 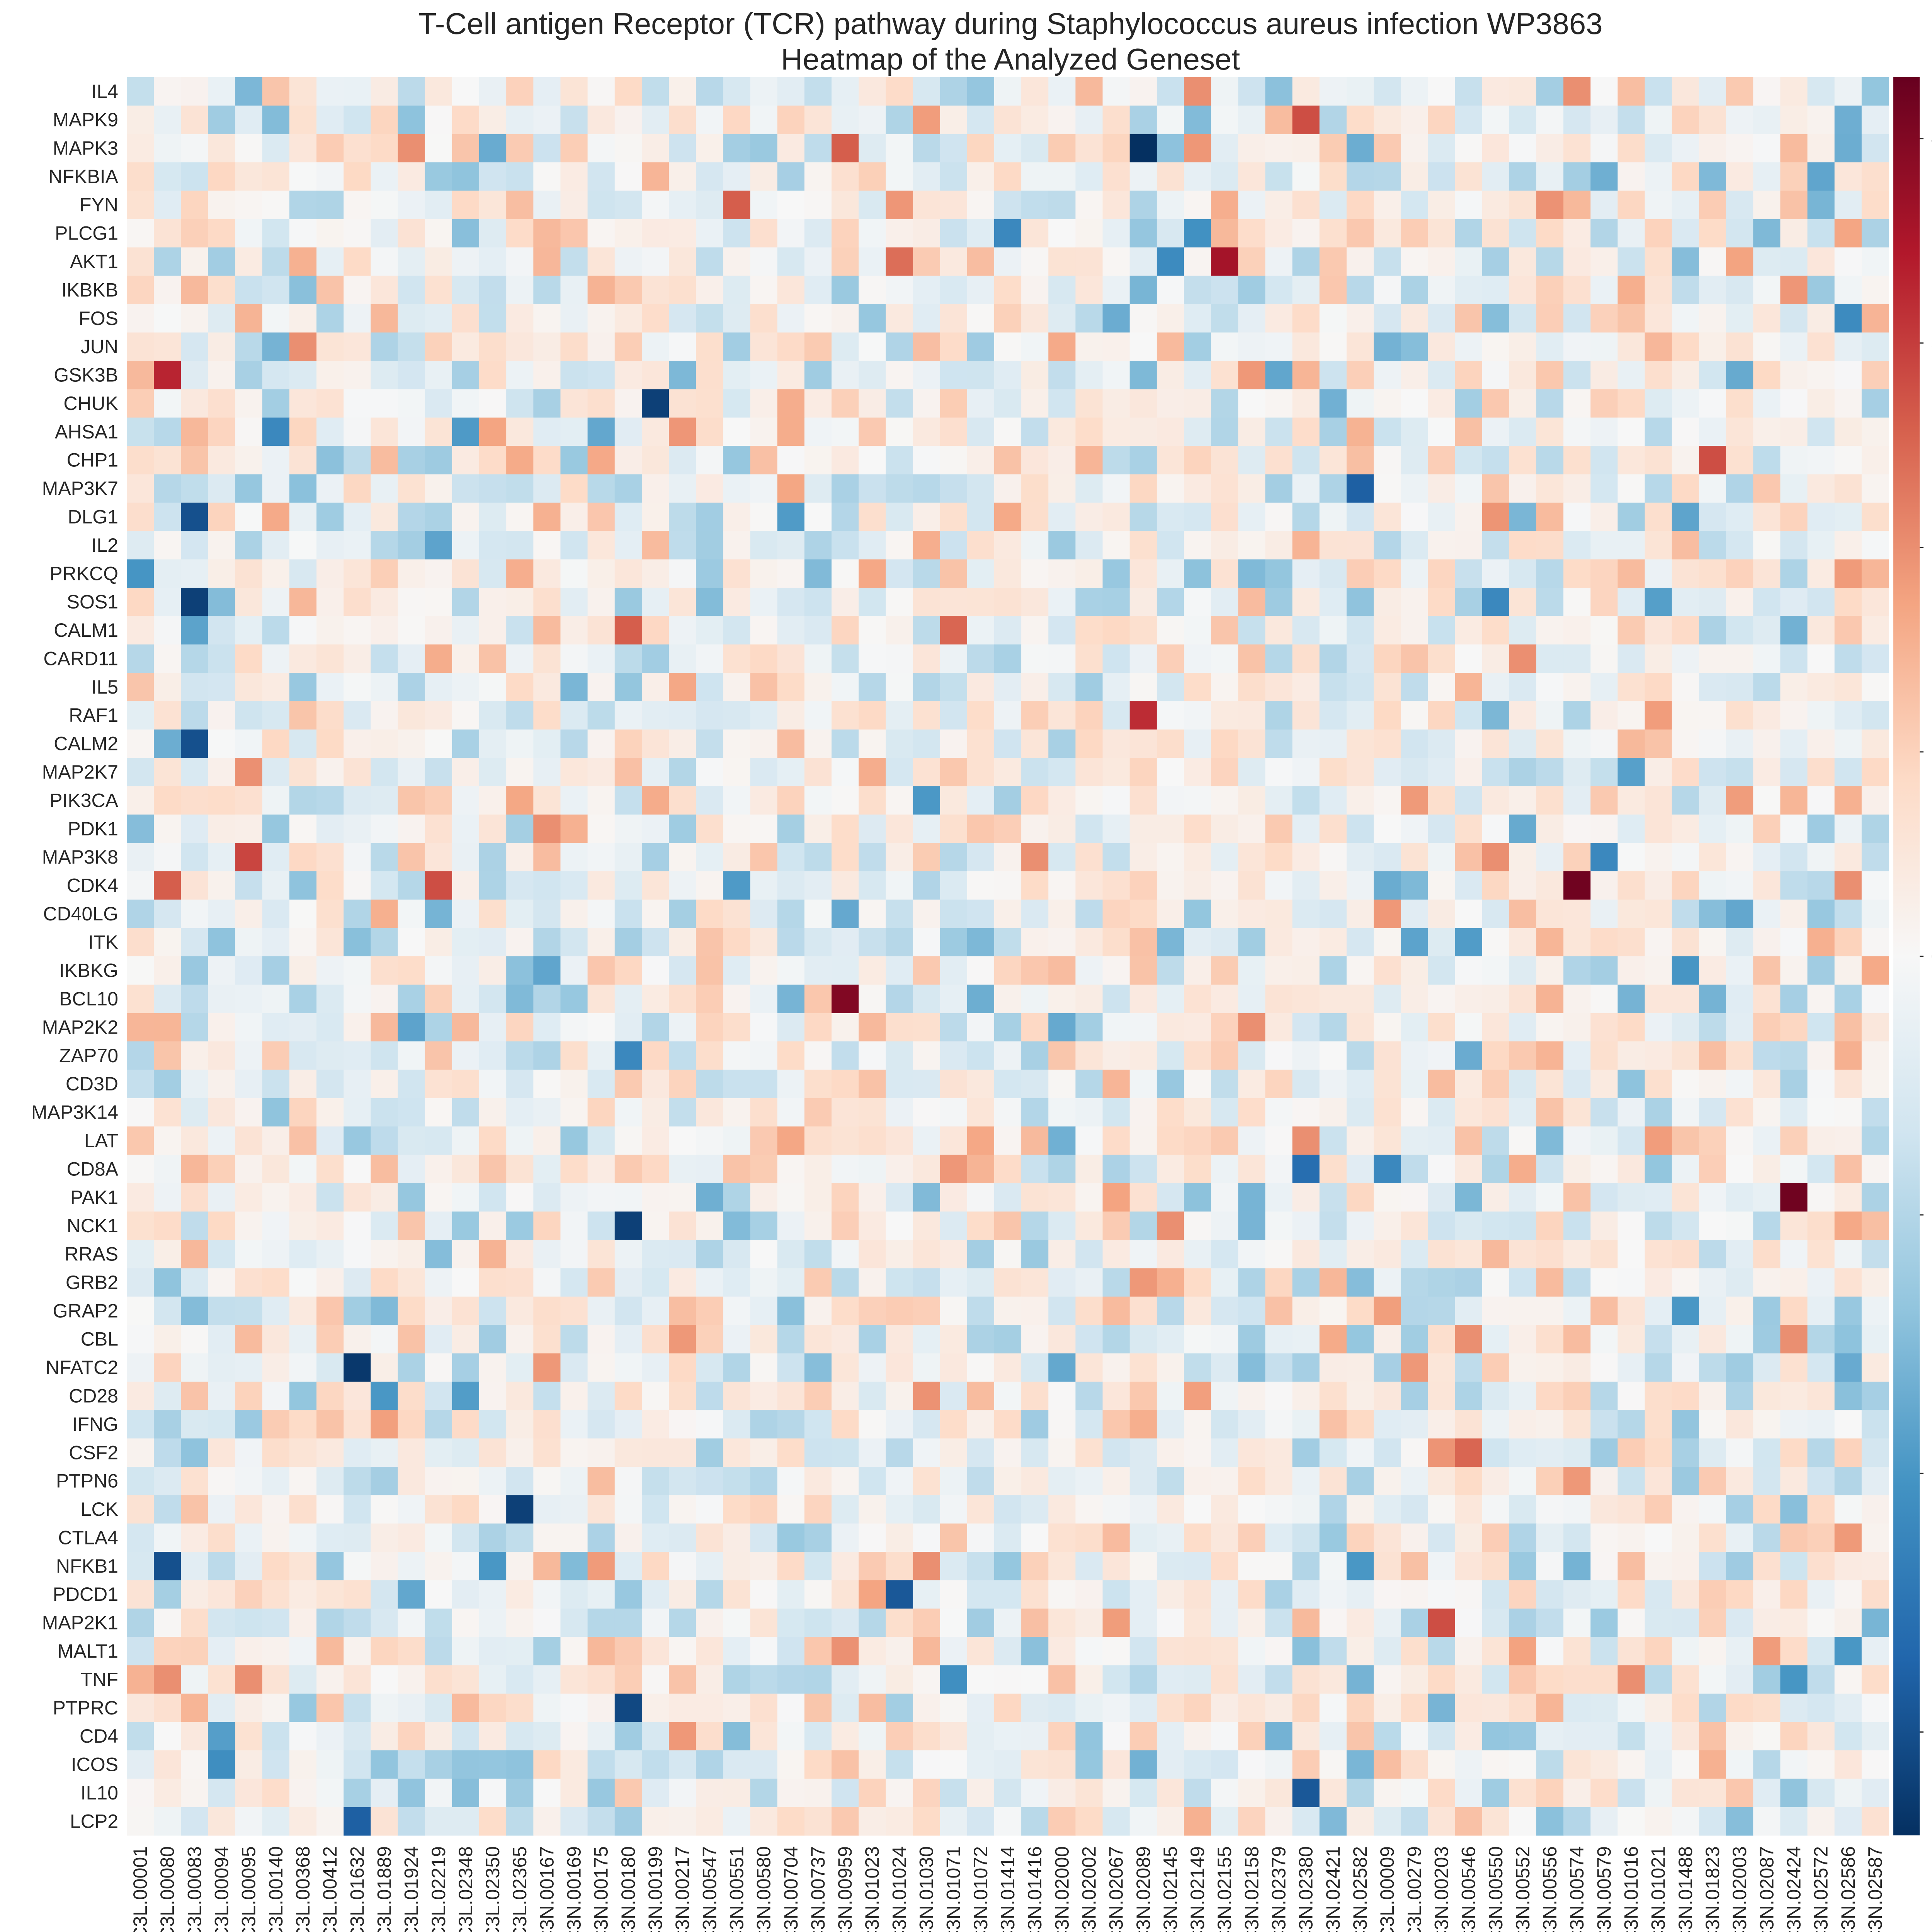 What do you see at coordinates (1523, 1889) in the screenshot?
I see `column-label: C3N.00552` at bounding box center [1523, 1889].